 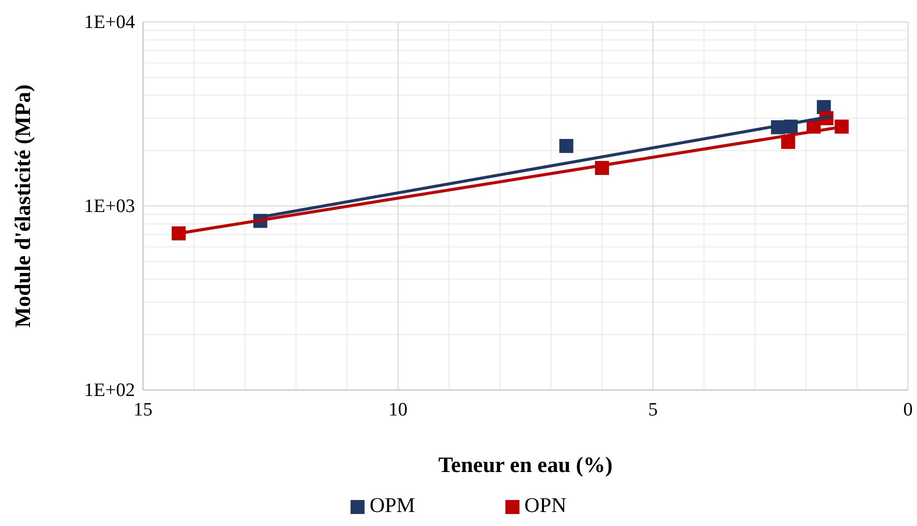 I want to click on x-tick-label: 15, so click(x=143, y=409).